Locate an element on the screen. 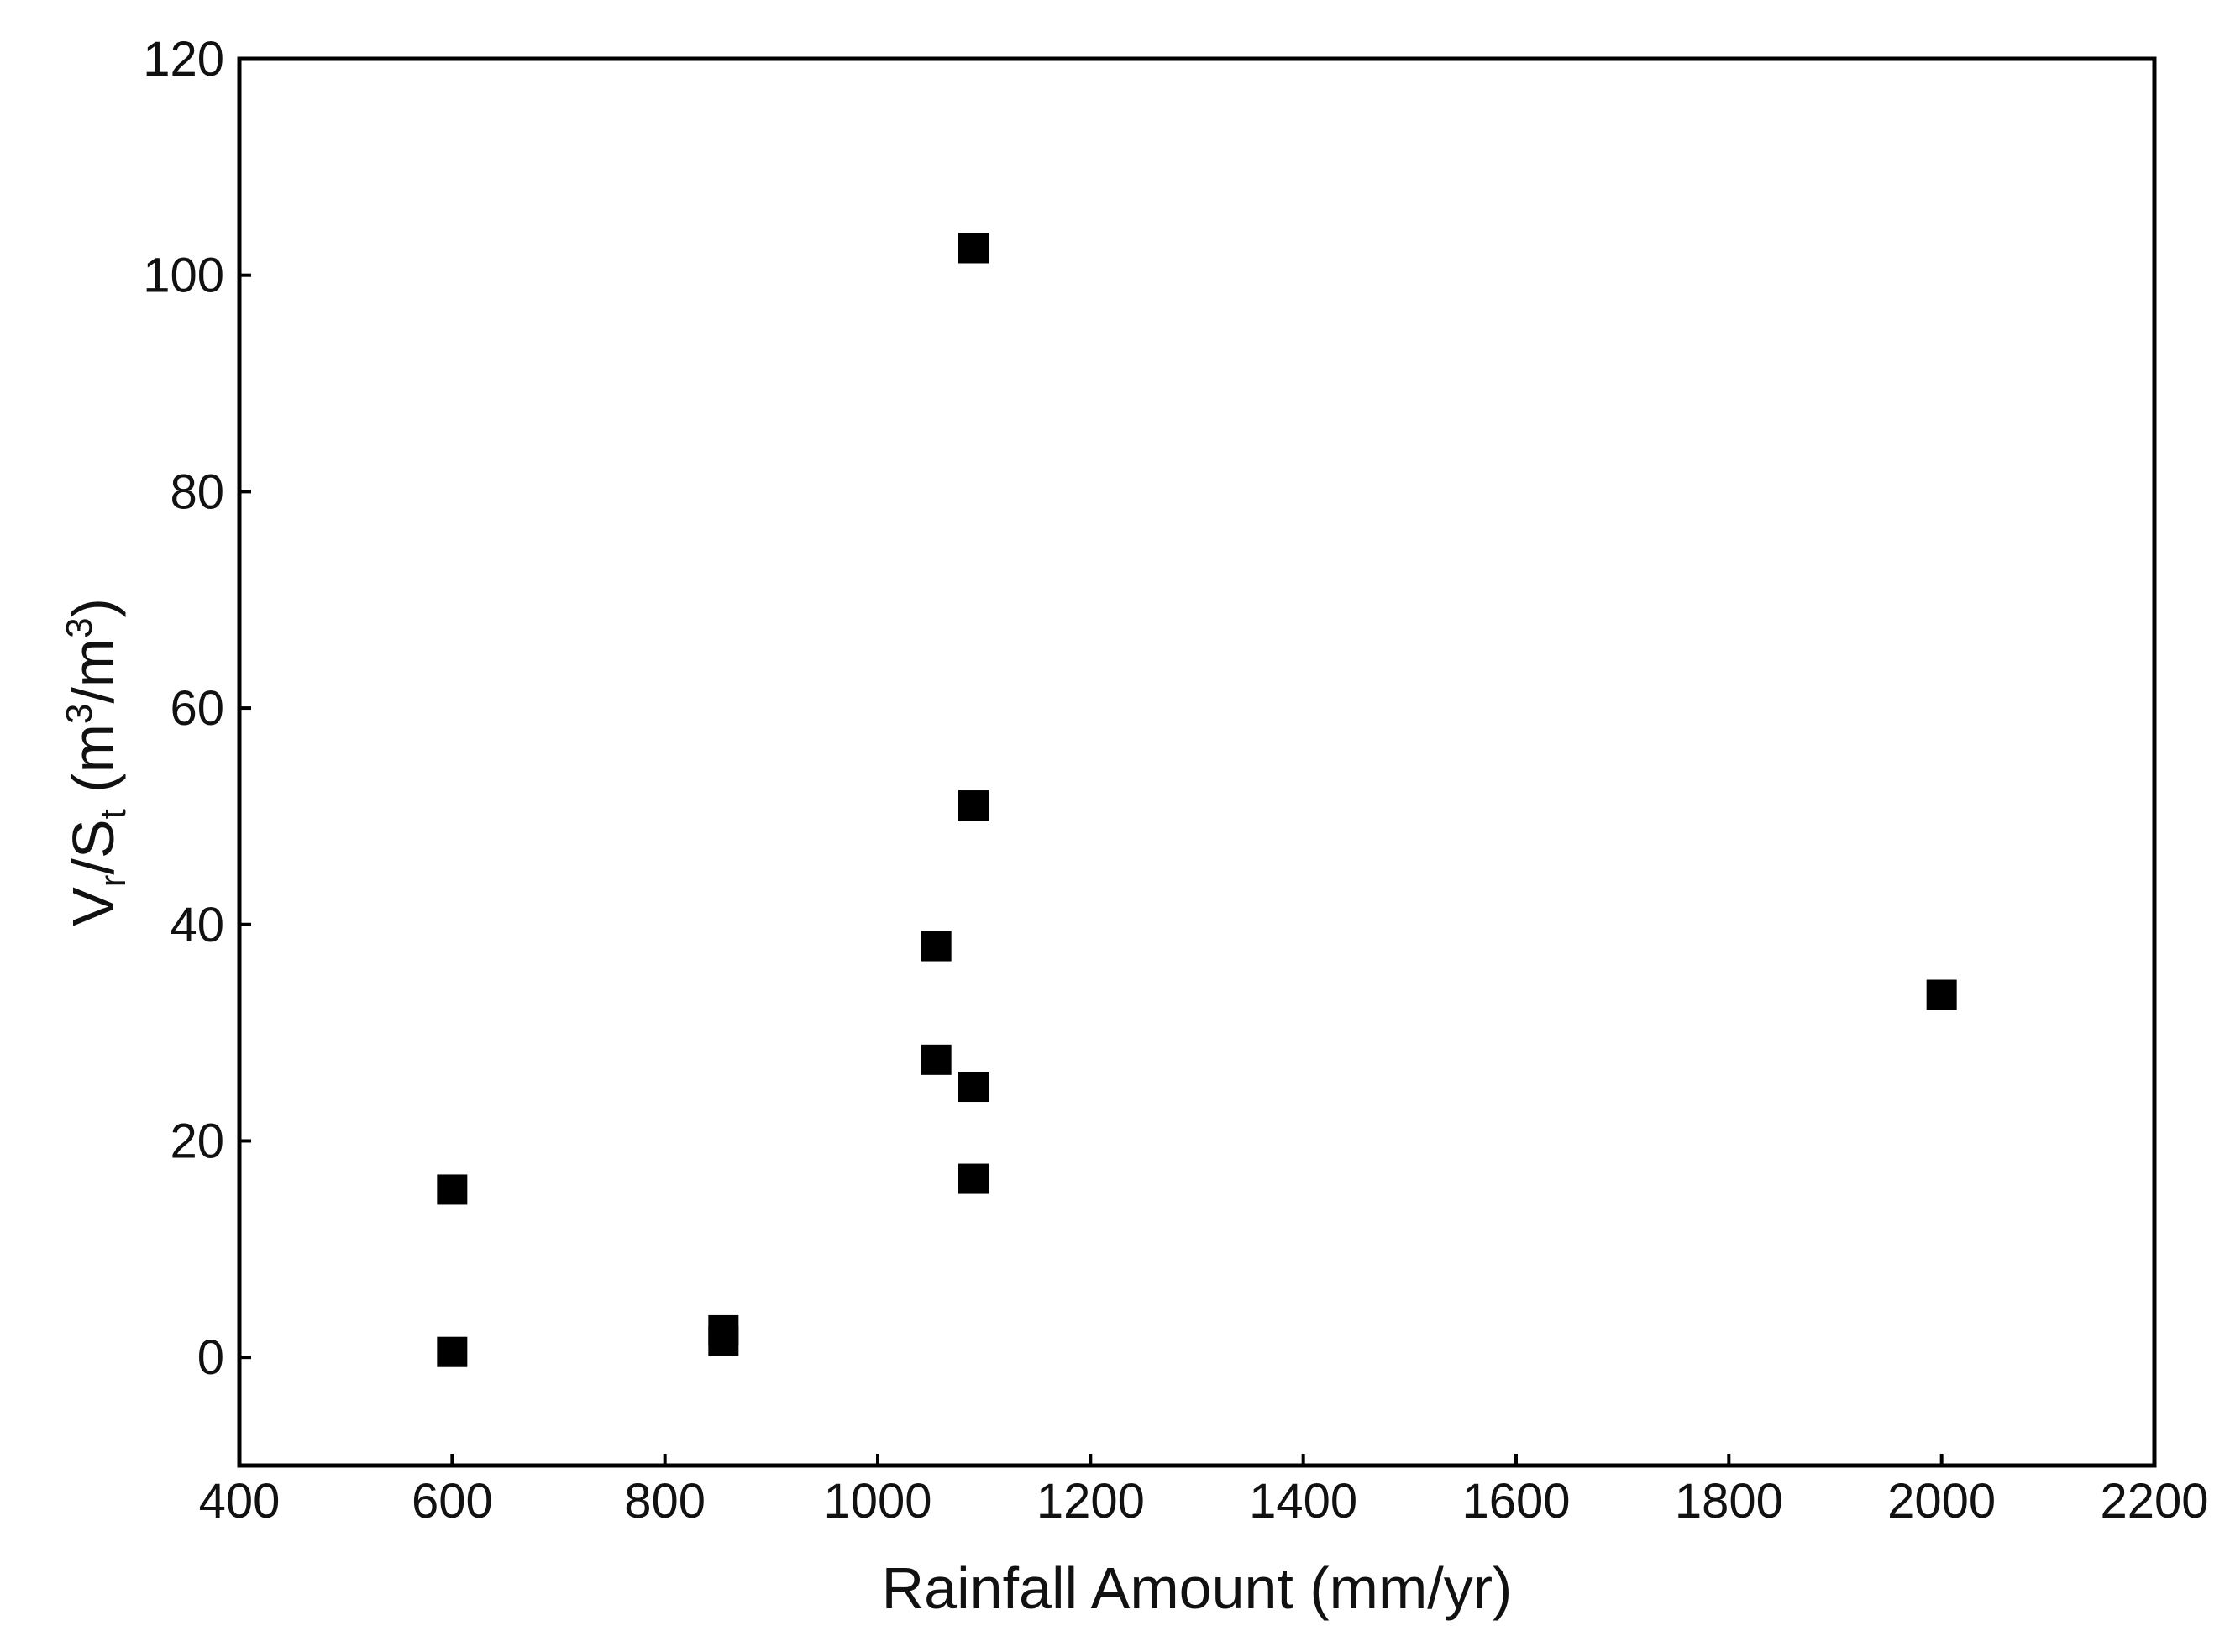 The width and height of the screenshot is (2230, 1652). x-tick-label: 1800 is located at coordinates (1729, 1501).